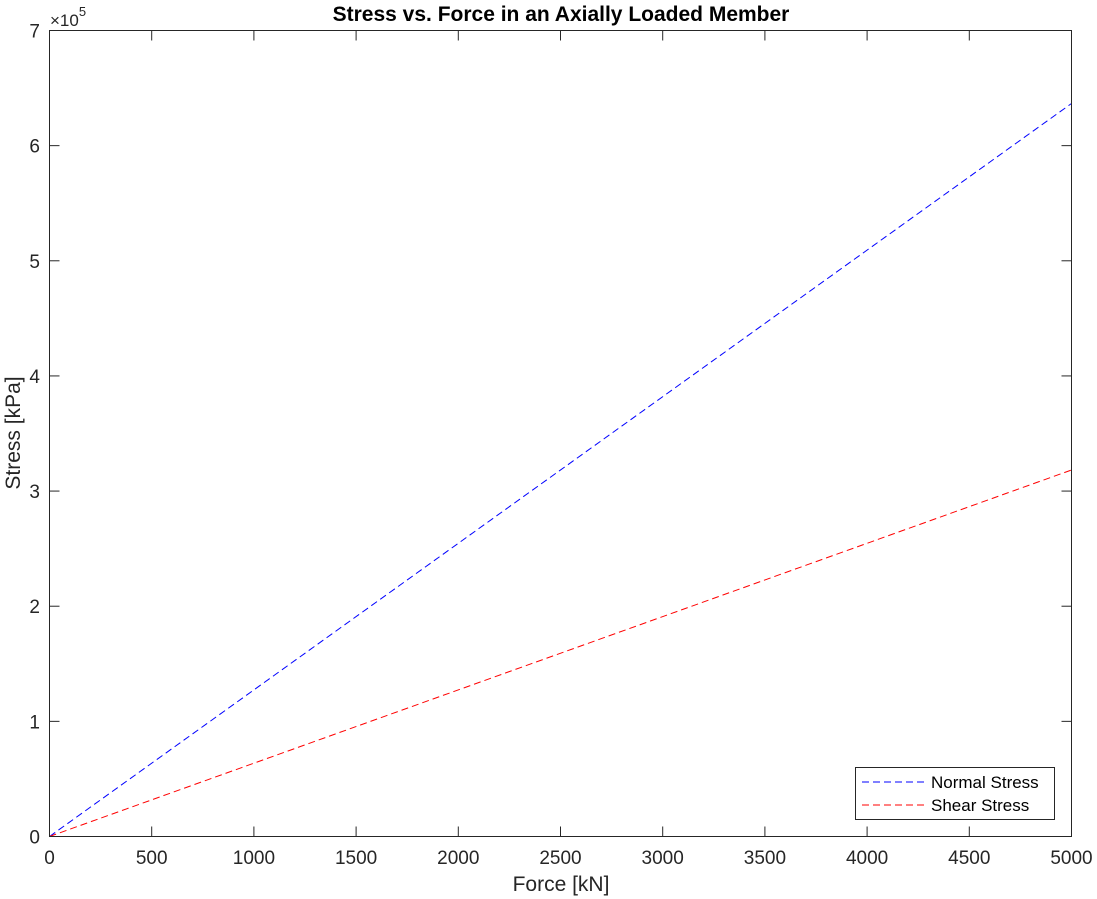 The height and width of the screenshot is (899, 1097). I want to click on x-tick-label: 4000, so click(867, 858).